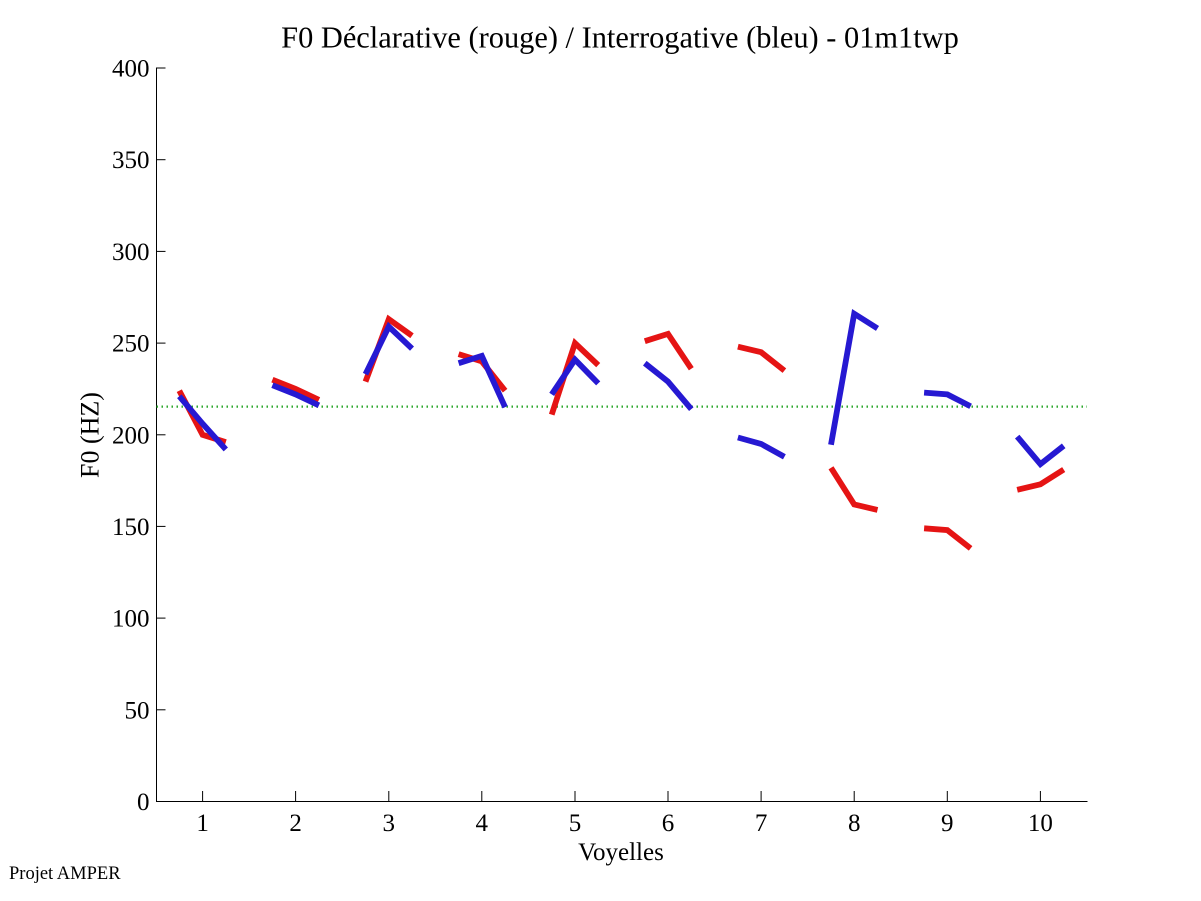  Describe the element at coordinates (131, 435) in the screenshot. I see `svg-text: 200` at that location.